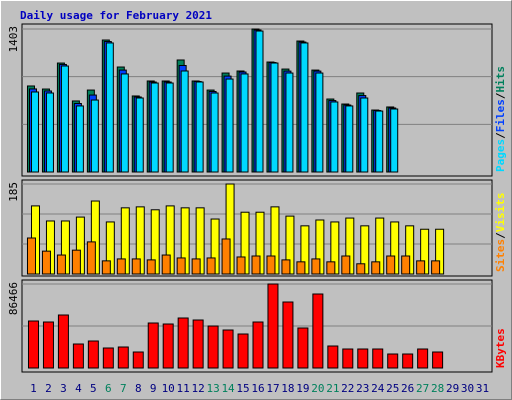 This screenshot has height=400, width=512. What do you see at coordinates (467, 388) in the screenshot?
I see `x-tick-label: 30` at bounding box center [467, 388].